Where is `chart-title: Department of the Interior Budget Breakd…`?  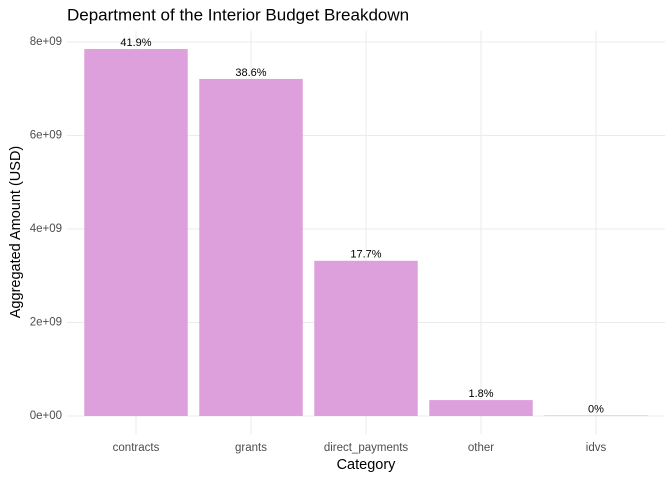 chart-title: Department of the Interior Budget Breakd… is located at coordinates (238, 14).